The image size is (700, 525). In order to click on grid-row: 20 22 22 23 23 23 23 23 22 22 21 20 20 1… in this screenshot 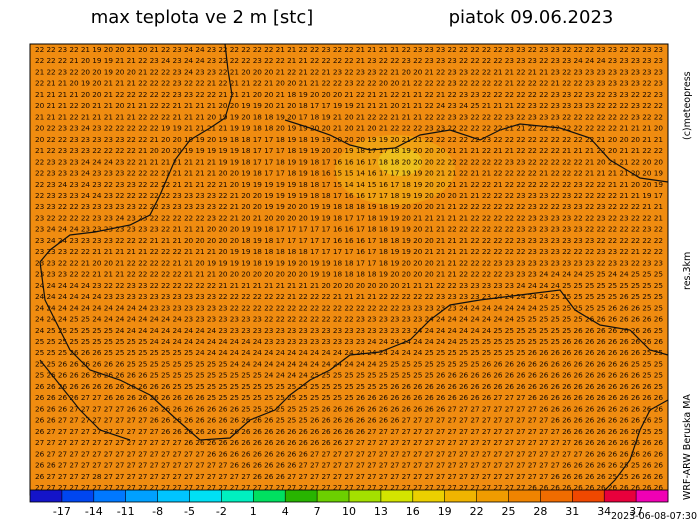, I will do `click(349, 139)`.